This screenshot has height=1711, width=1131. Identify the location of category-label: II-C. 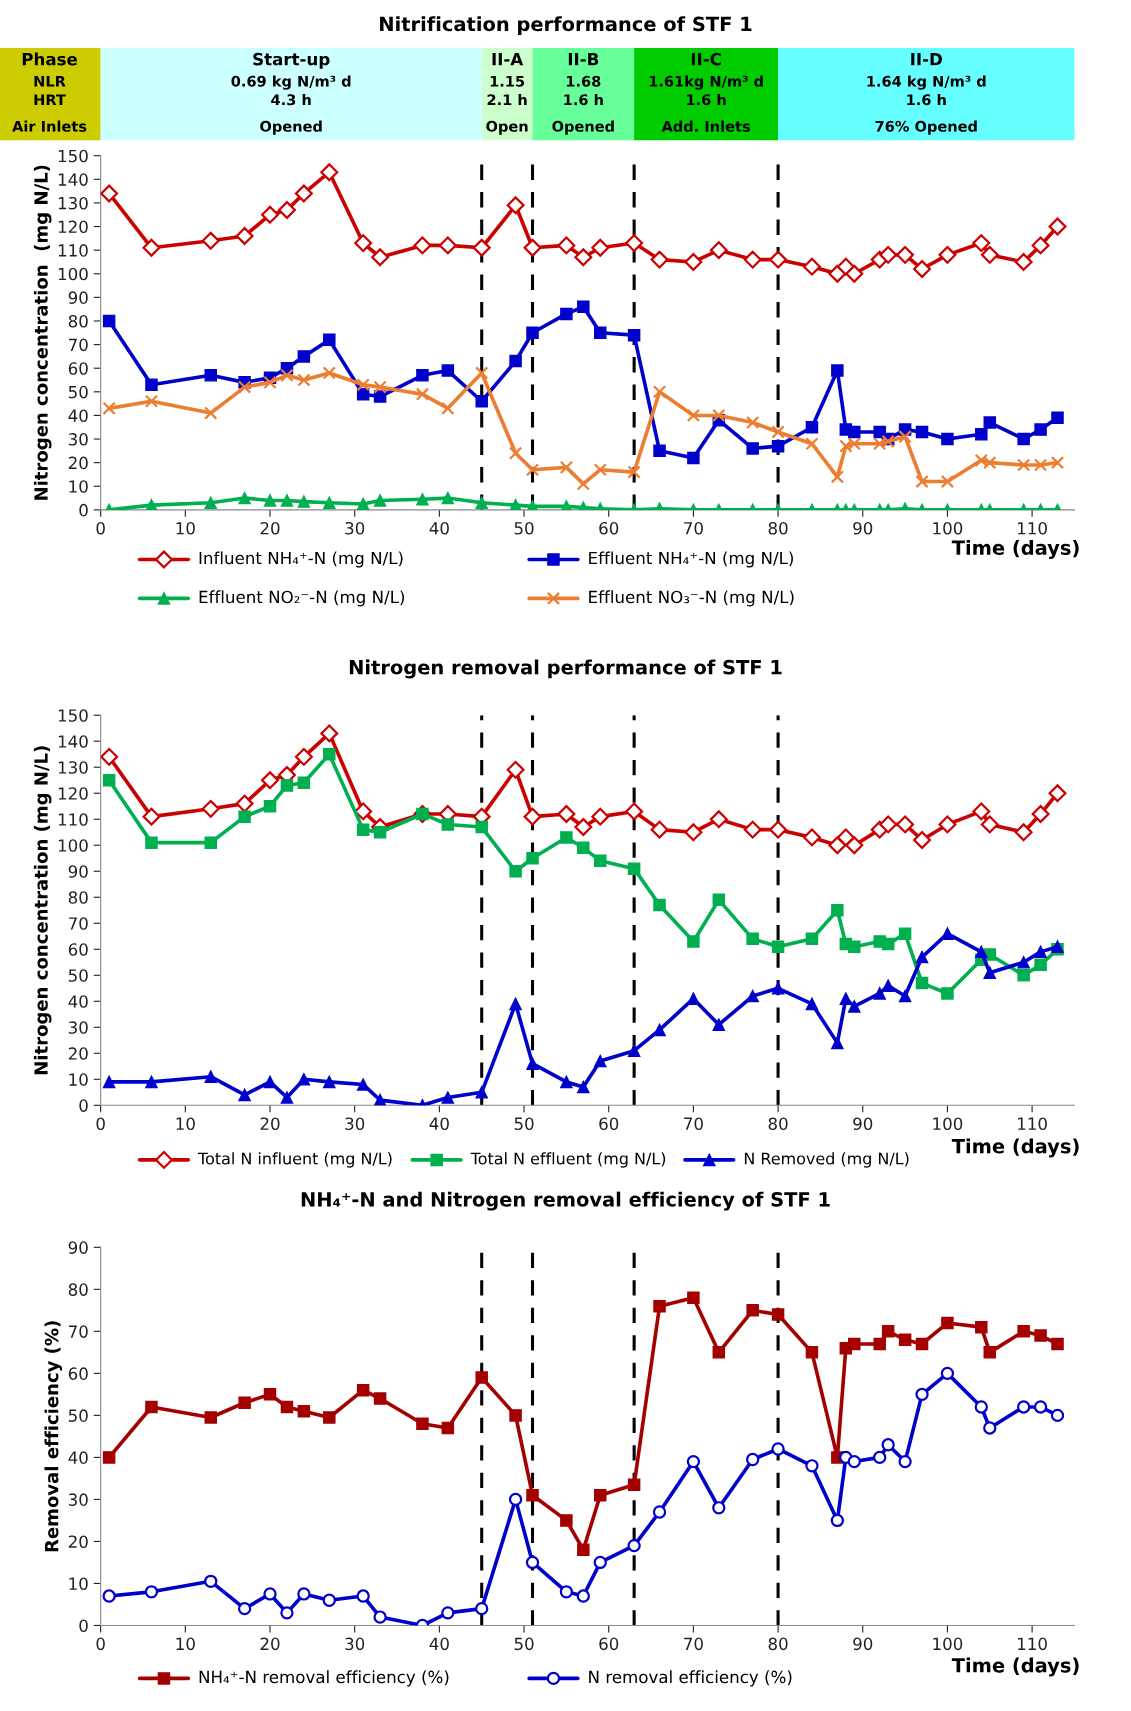
(706, 59).